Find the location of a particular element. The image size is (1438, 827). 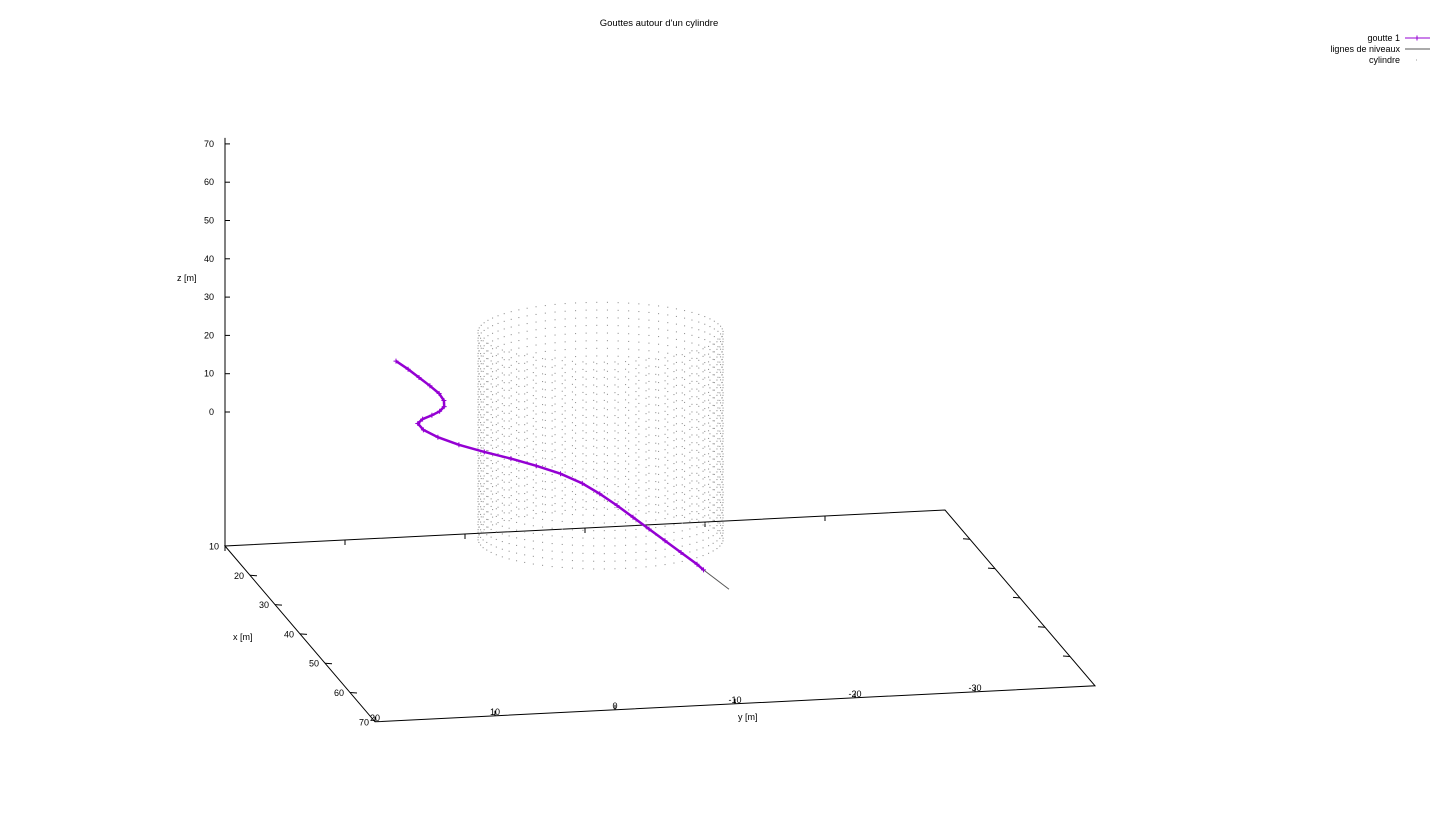

droplet-point is located at coordinates (423, 430).